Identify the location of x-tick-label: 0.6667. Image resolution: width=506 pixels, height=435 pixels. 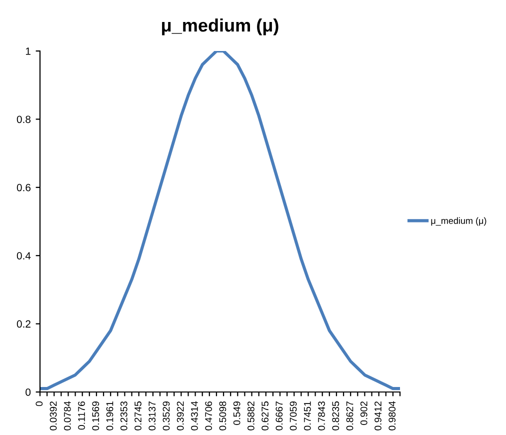
(279, 416).